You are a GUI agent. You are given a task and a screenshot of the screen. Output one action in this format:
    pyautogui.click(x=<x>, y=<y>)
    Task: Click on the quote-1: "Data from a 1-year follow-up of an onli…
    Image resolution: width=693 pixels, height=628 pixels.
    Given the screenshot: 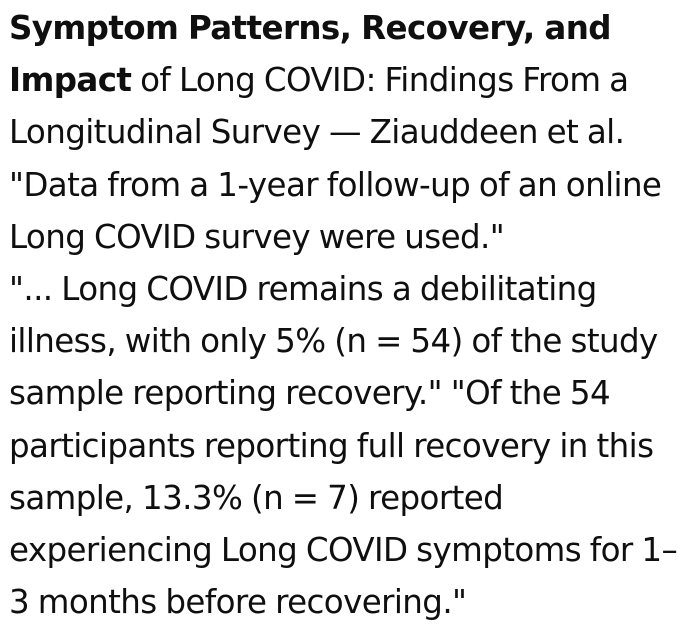 What is the action you would take?
    pyautogui.click(x=335, y=210)
    